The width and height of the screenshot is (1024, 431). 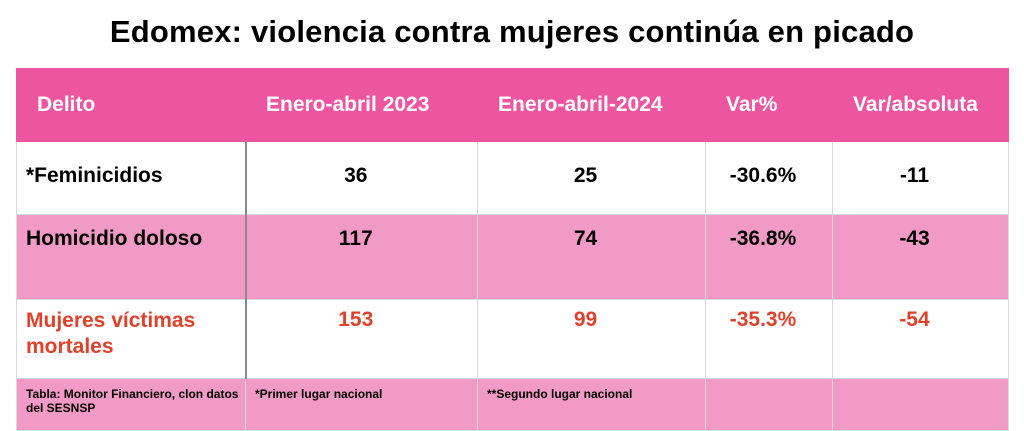 What do you see at coordinates (769, 105) in the screenshot?
I see `col-header-var-pct: Var%` at bounding box center [769, 105].